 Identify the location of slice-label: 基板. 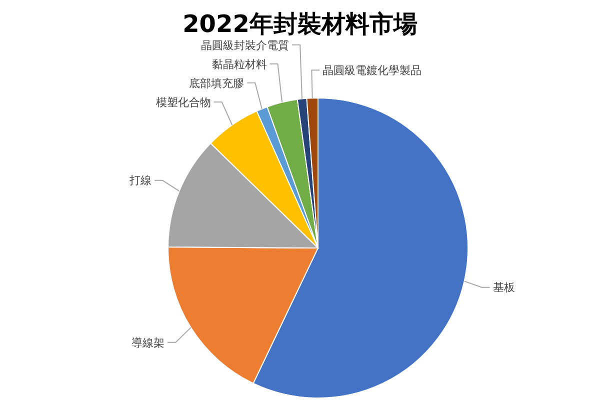
(503, 287).